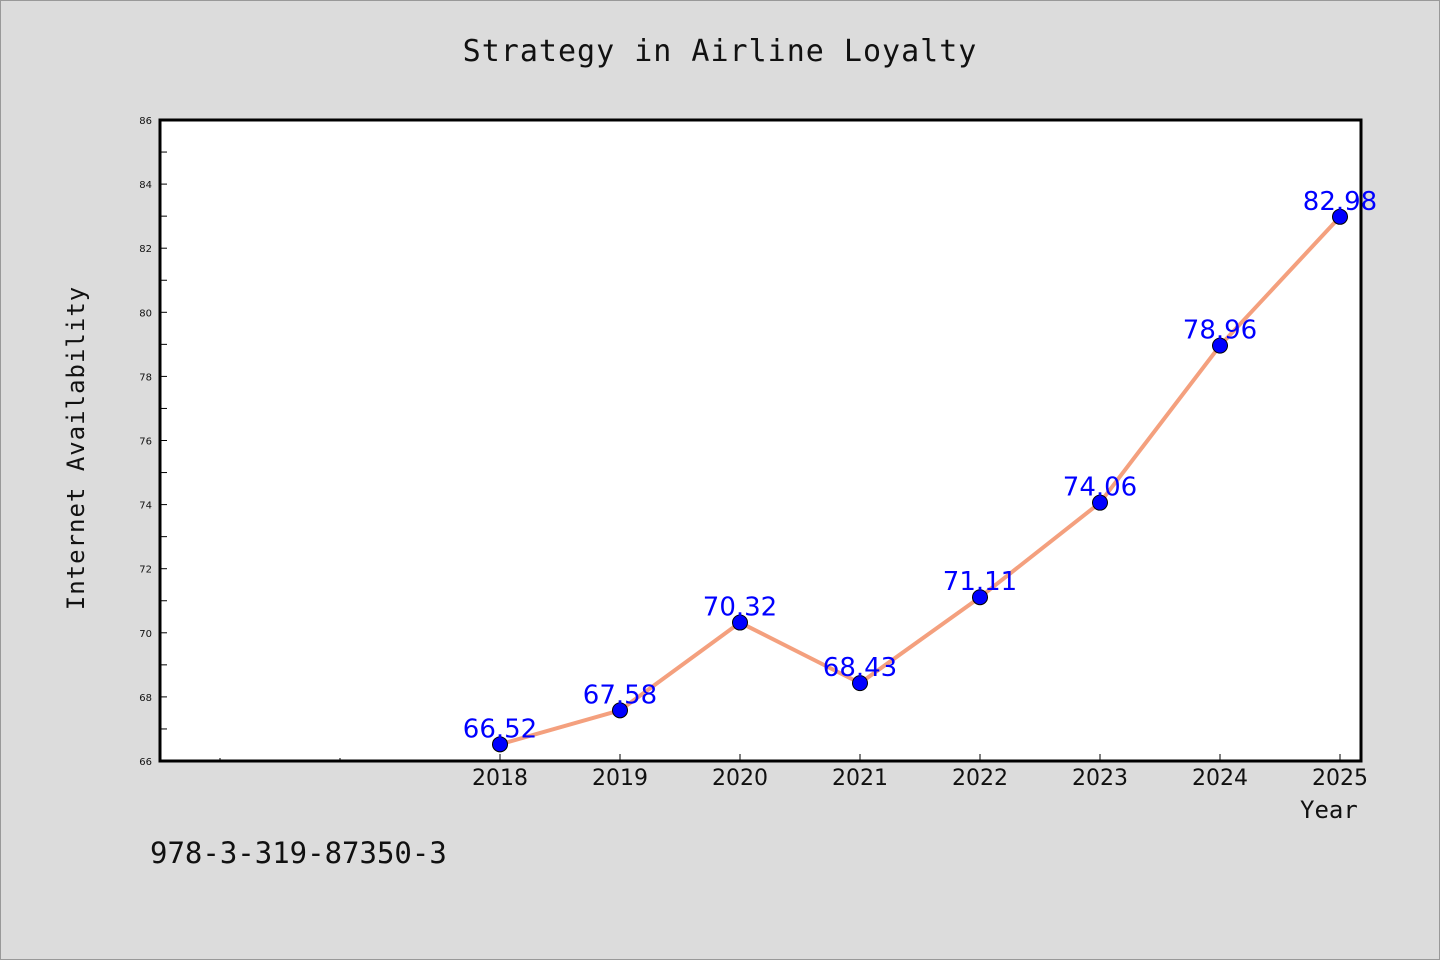 This screenshot has height=960, width=1440. I want to click on data-label: 68.43, so click(860, 668).